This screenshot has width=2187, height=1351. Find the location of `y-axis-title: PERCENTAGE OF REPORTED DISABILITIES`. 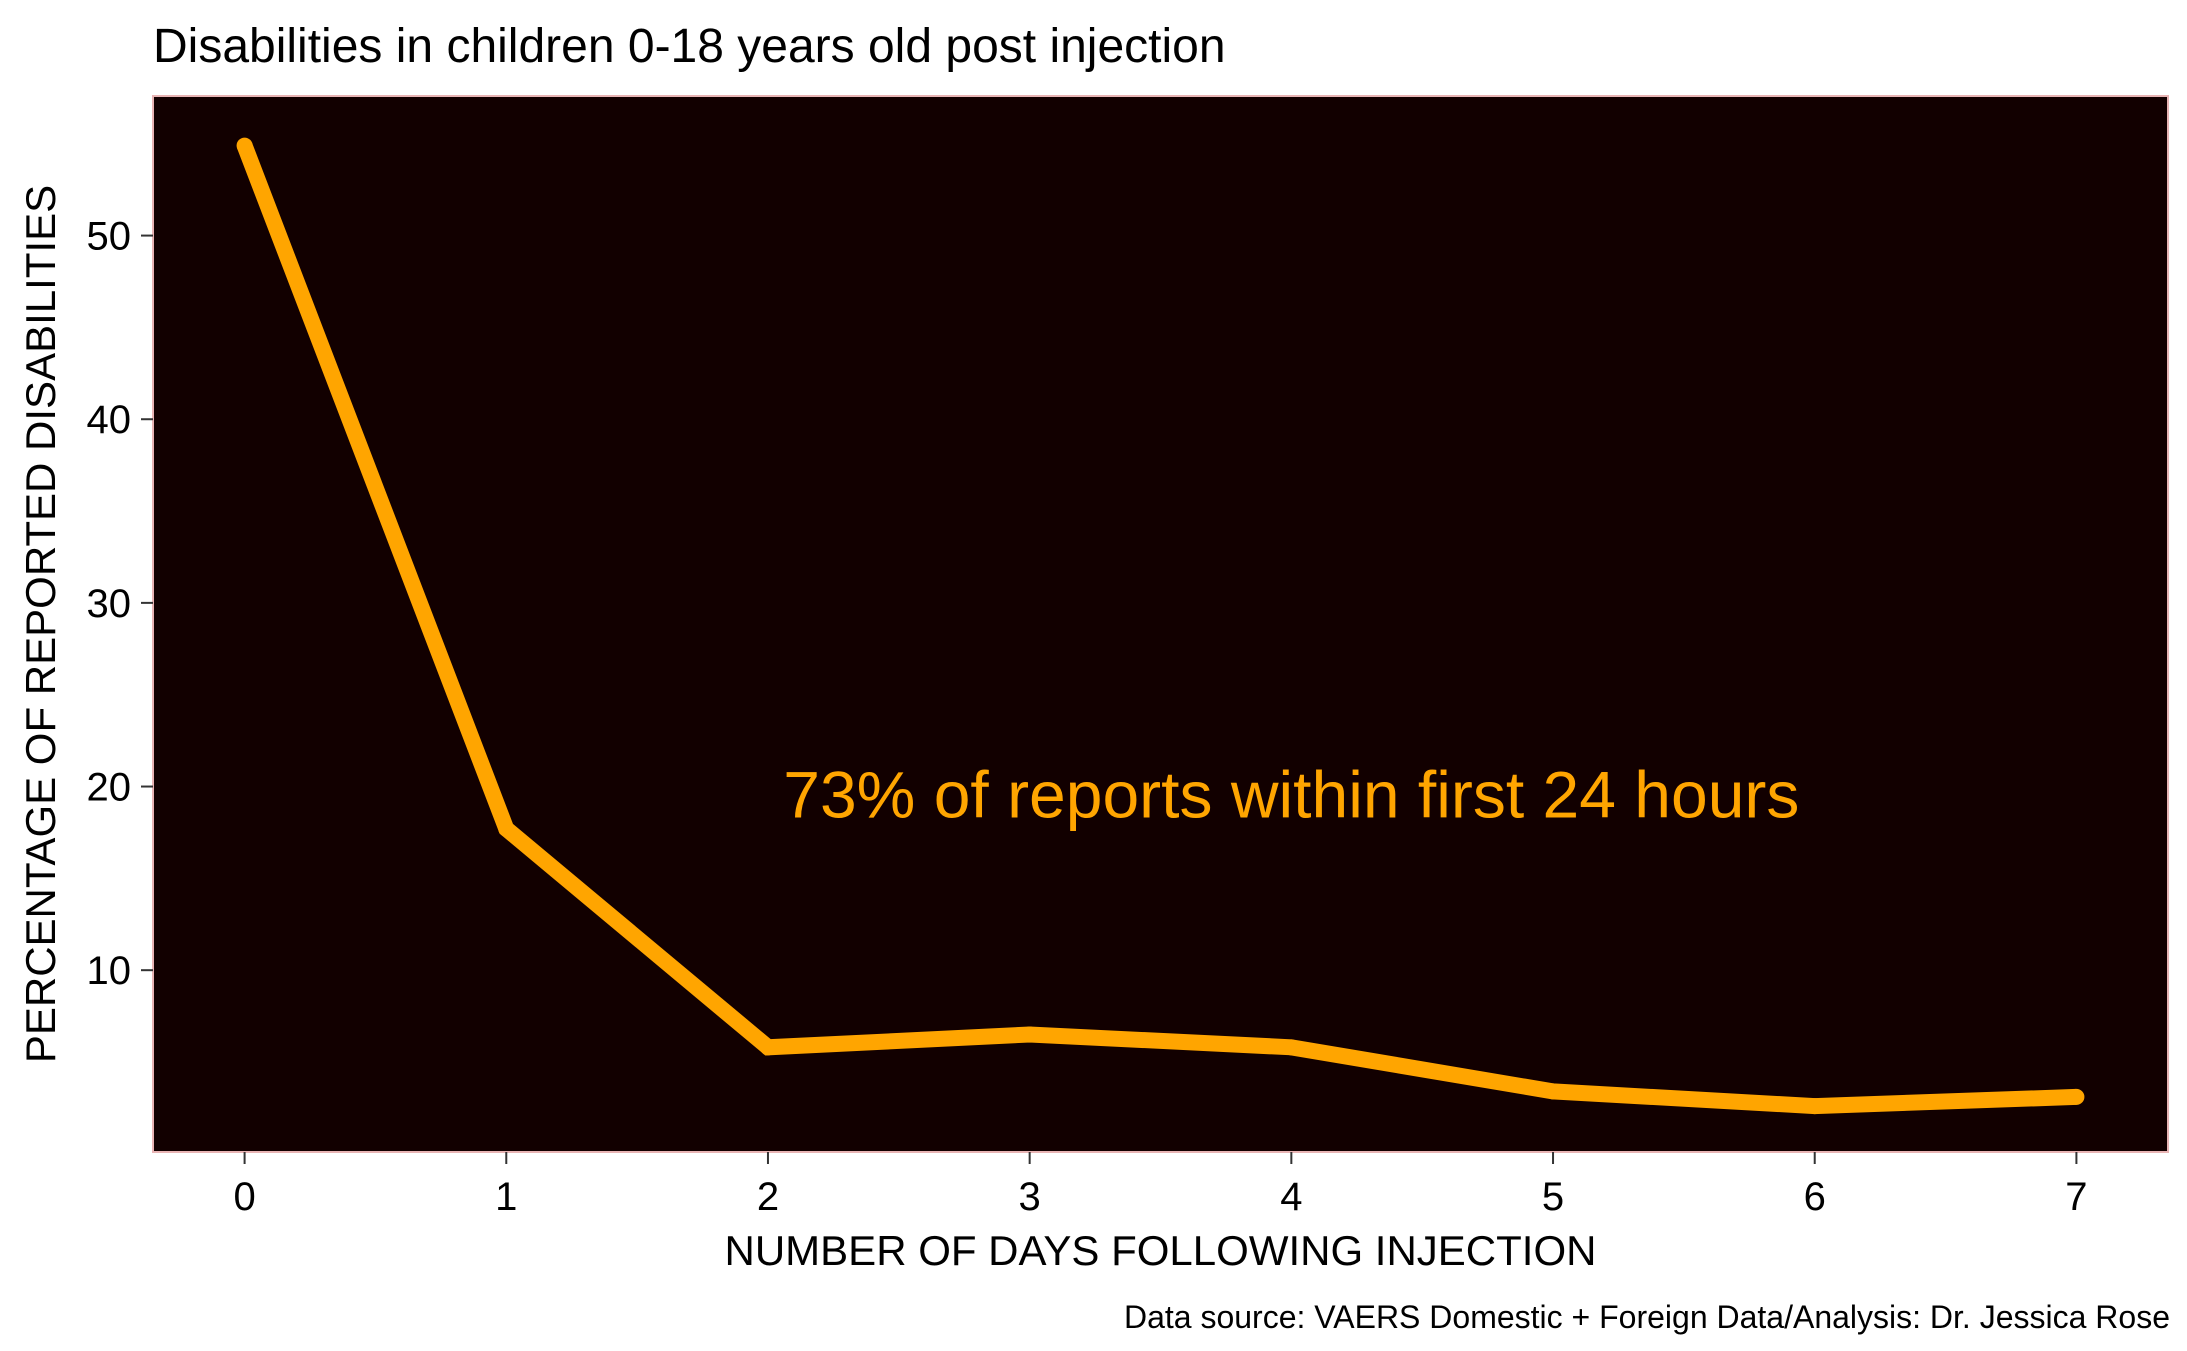

y-axis-title: PERCENTAGE OF REPORTED DISABILITIES is located at coordinates (40, 624).